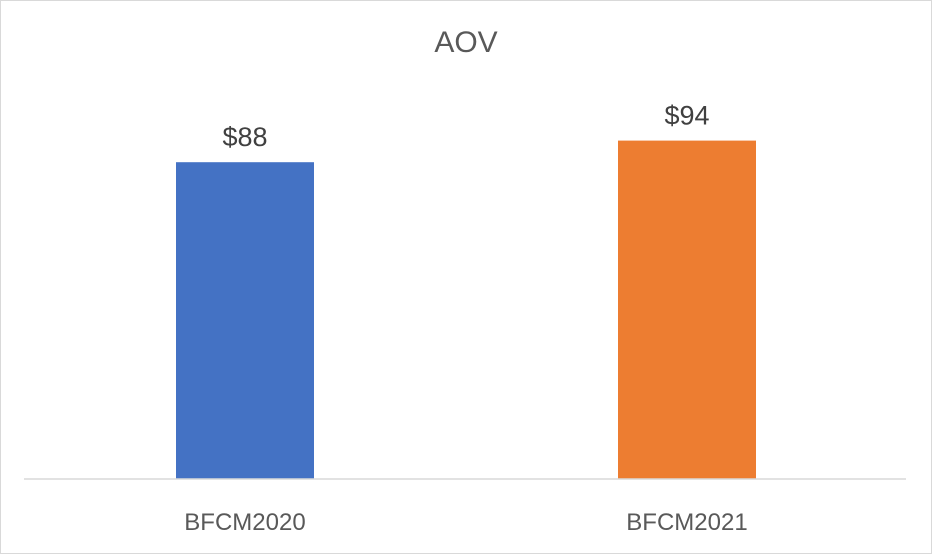 Image resolution: width=932 pixels, height=554 pixels. I want to click on x-tick-label-bfcm2021: BFCM2021, so click(686, 522).